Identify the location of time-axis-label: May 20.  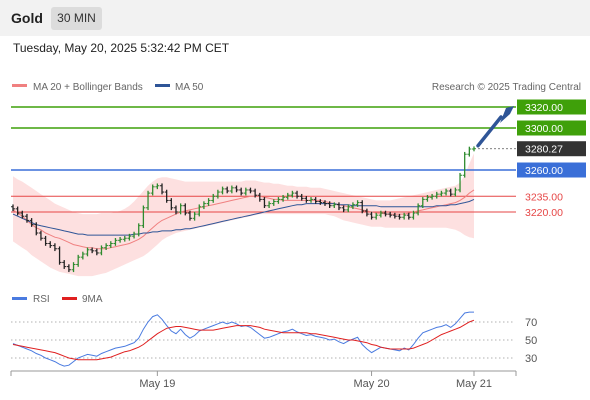
(372, 384).